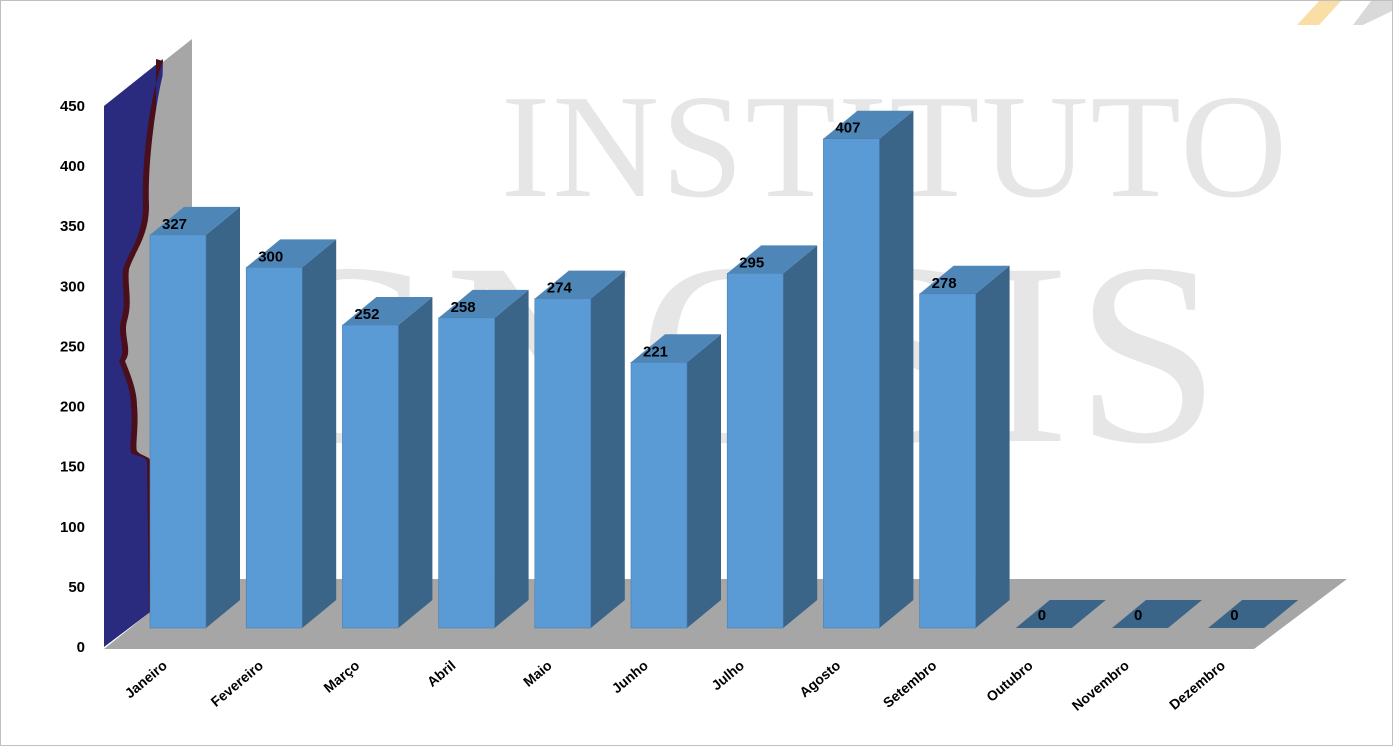 This screenshot has height=746, width=1393. I want to click on y-tick-label: 200, so click(72, 407).